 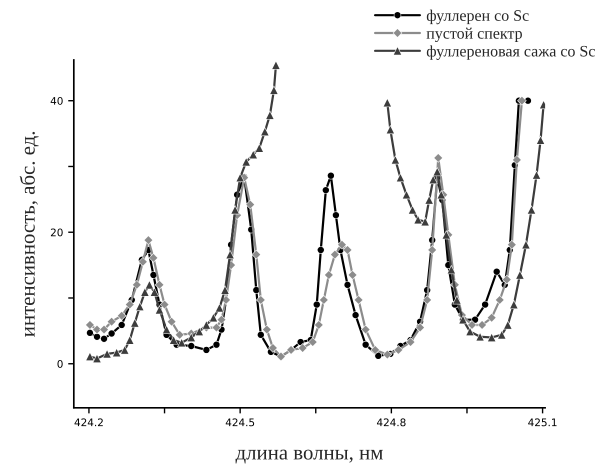 I want to click on x-tick-label: 424.5, so click(x=240, y=422).